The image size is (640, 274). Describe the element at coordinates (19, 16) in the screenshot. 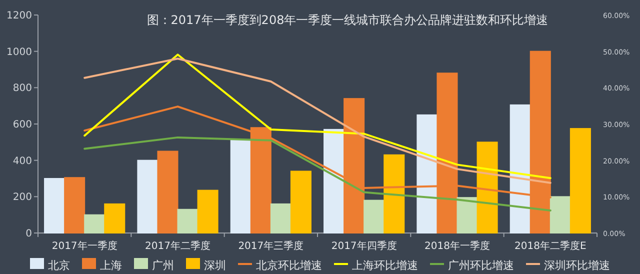

I see `y-tick-label: 1200` at that location.